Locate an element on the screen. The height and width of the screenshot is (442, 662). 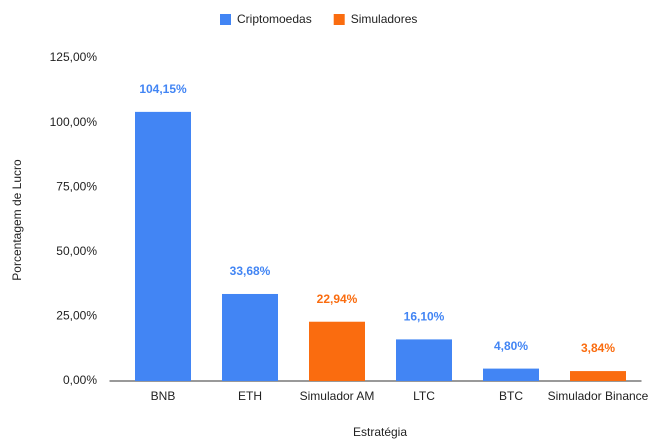
legend-label: Criptomoedas is located at coordinates (274, 19).